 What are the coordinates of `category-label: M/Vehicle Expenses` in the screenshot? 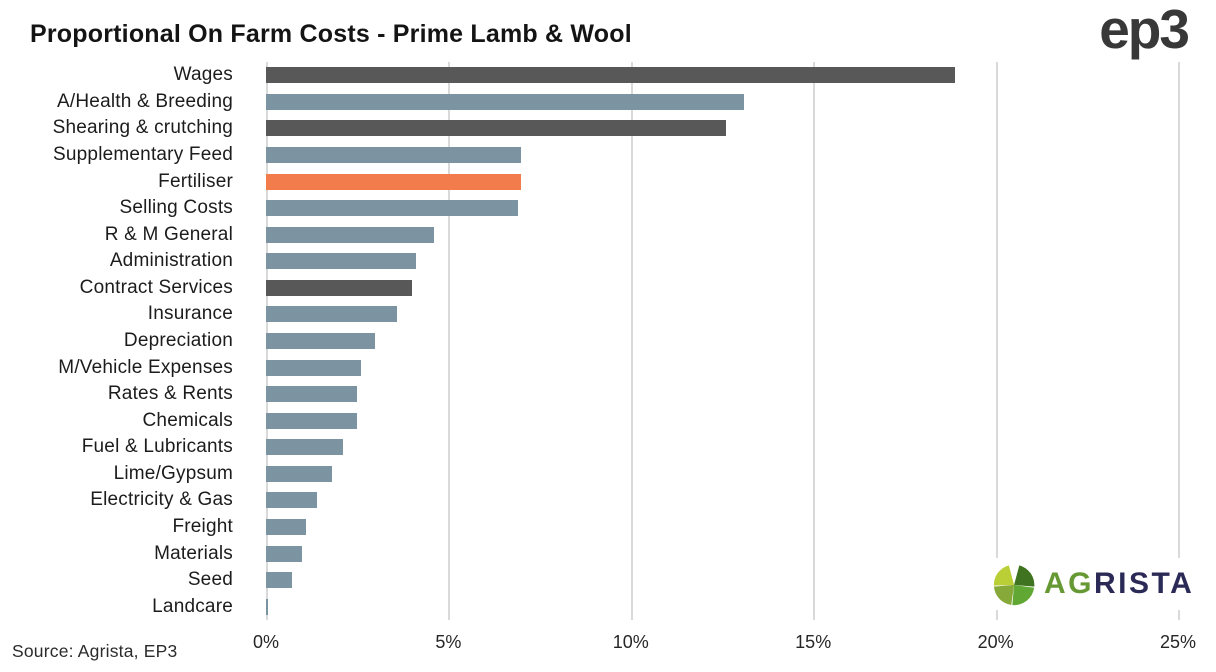 It's located at (145, 367).